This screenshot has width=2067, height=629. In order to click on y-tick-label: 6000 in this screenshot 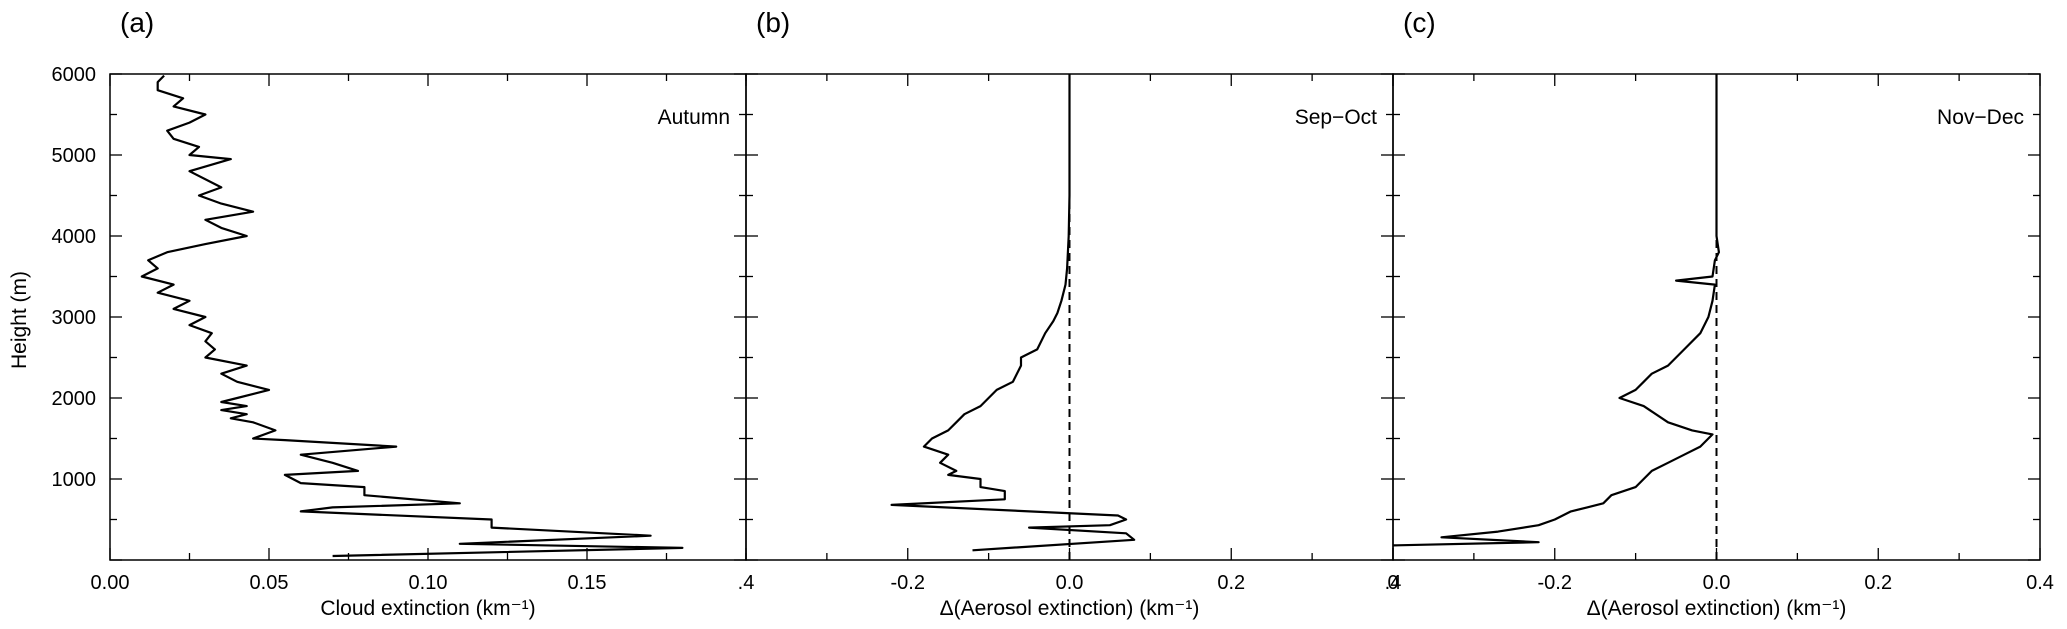, I will do `click(74, 75)`.